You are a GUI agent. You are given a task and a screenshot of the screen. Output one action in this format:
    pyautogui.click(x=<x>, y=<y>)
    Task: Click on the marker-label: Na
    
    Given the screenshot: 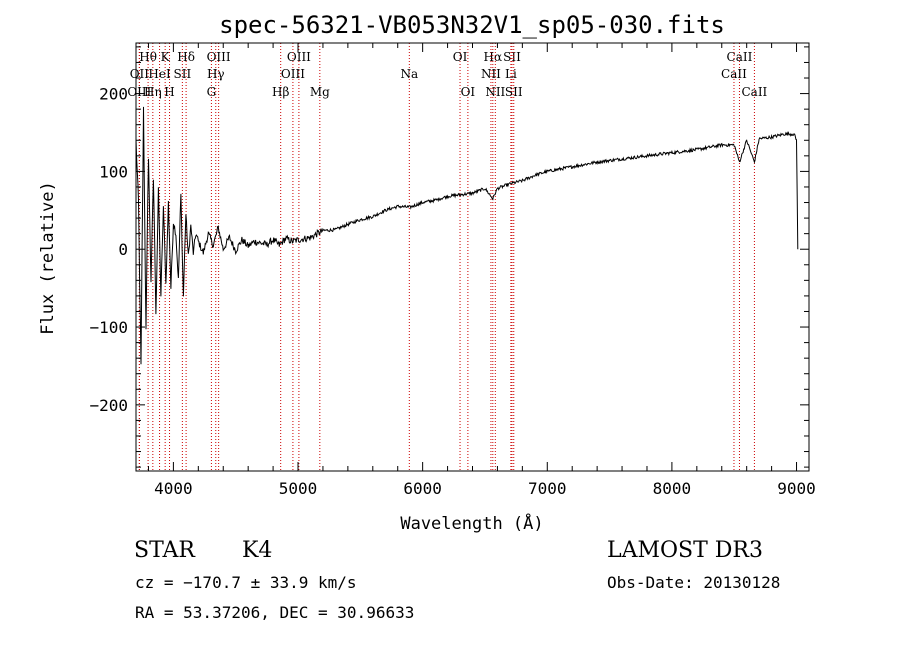 What is the action you would take?
    pyautogui.click(x=409, y=74)
    